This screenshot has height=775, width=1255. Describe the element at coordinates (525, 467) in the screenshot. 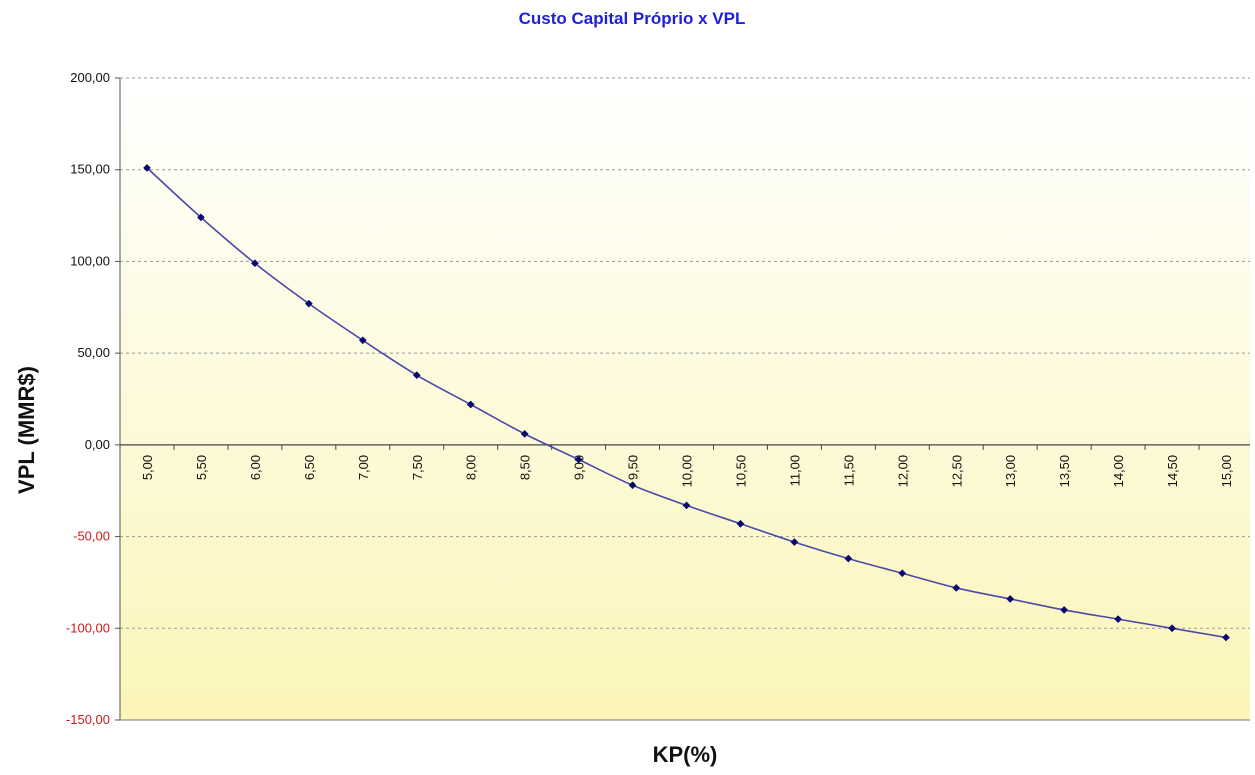

I see `x-tick-label: 8,50` at that location.